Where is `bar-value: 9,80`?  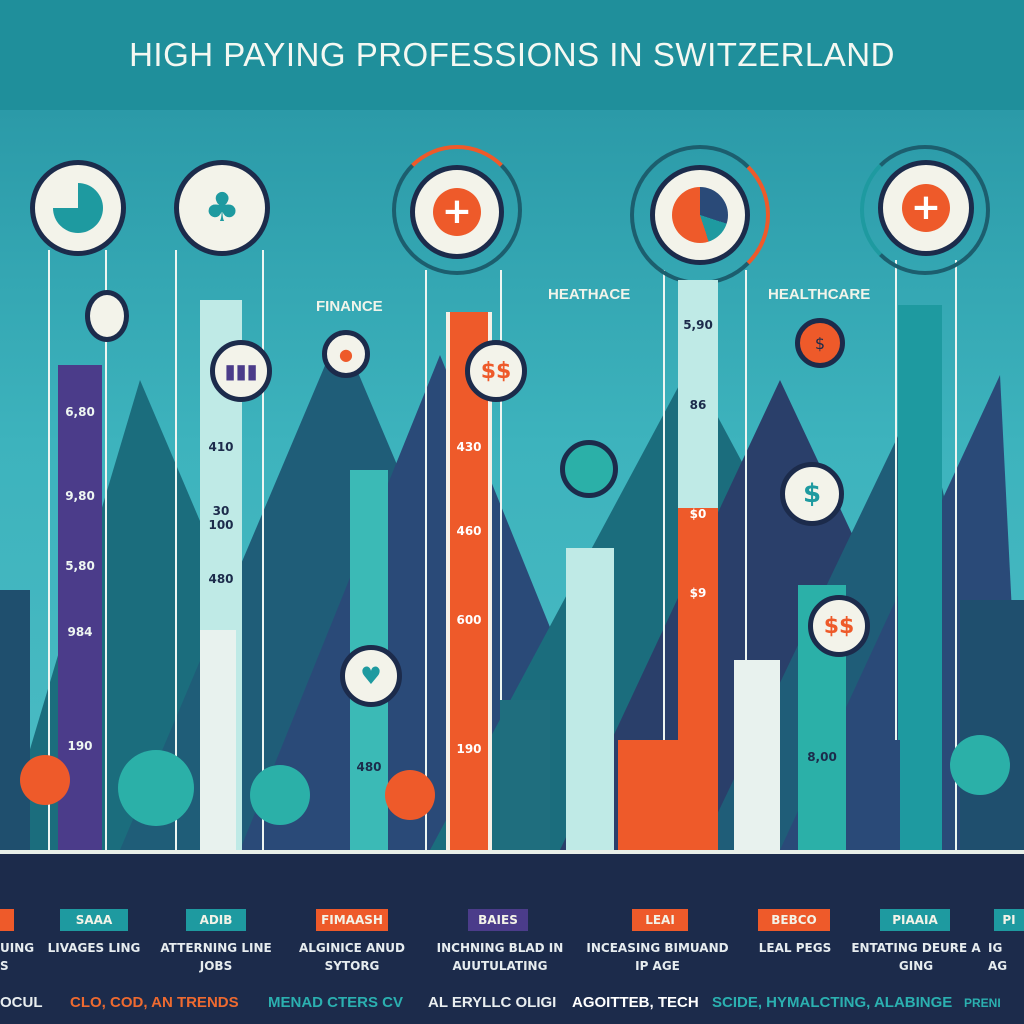
bar-value: 9,80 is located at coordinates (80, 496).